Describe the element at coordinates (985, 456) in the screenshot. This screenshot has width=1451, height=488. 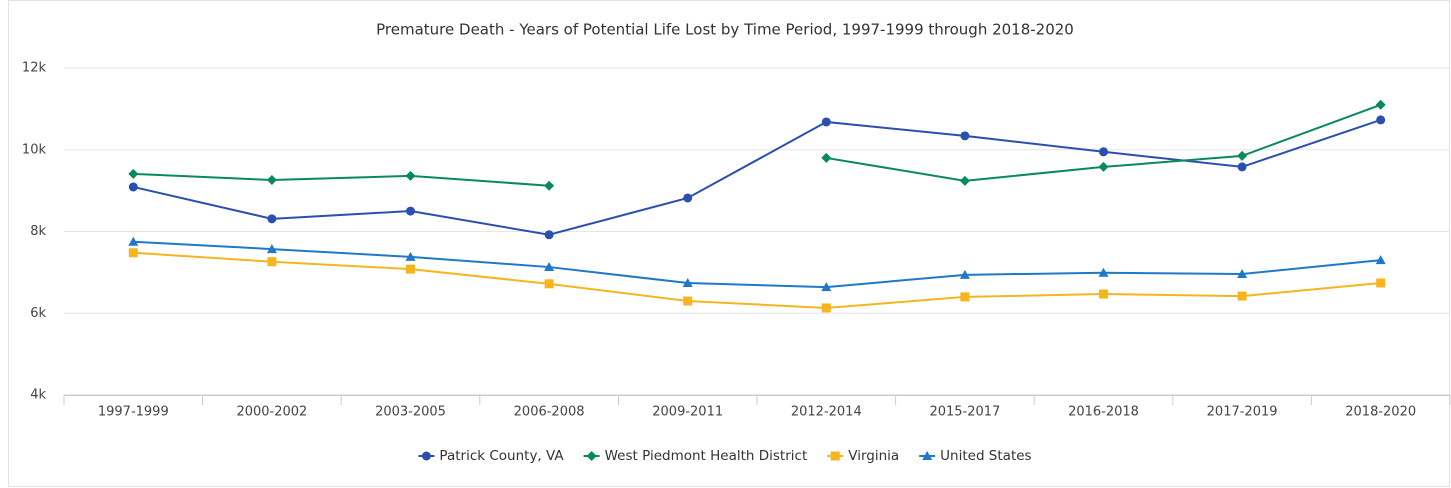
I see `legend-label: United States` at that location.